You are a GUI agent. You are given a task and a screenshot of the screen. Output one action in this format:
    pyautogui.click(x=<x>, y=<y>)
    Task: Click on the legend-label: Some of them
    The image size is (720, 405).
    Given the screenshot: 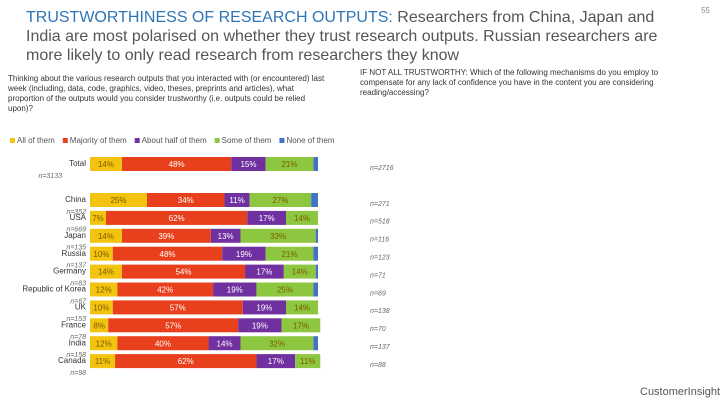 What is the action you would take?
    pyautogui.click(x=247, y=140)
    